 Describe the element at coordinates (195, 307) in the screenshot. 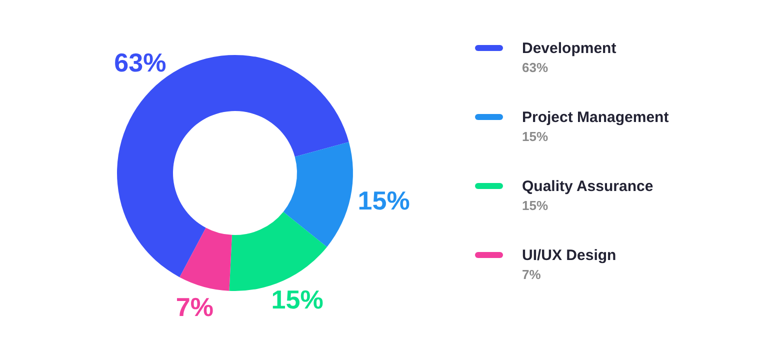

I see `data-label: 7%` at that location.